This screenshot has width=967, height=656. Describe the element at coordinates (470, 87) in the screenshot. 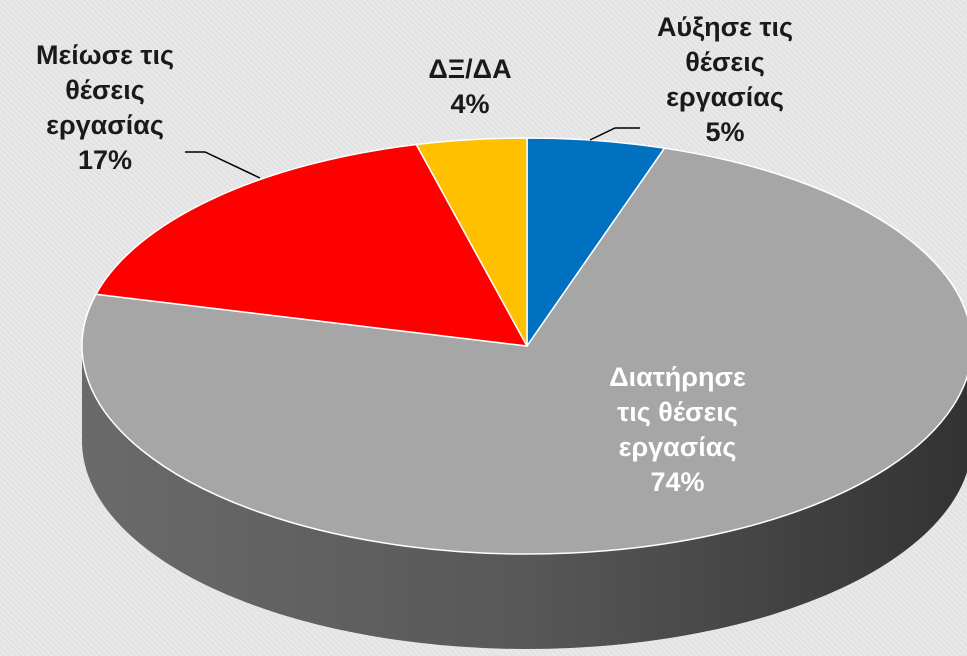

I see `data-label: ΔΞ/ΔΑ 4%` at that location.